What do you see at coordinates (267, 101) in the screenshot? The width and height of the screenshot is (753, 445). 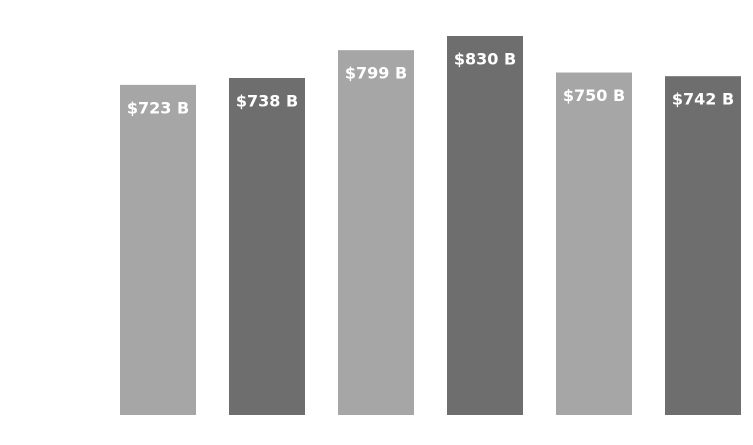 I see `value-label: $738 B` at bounding box center [267, 101].